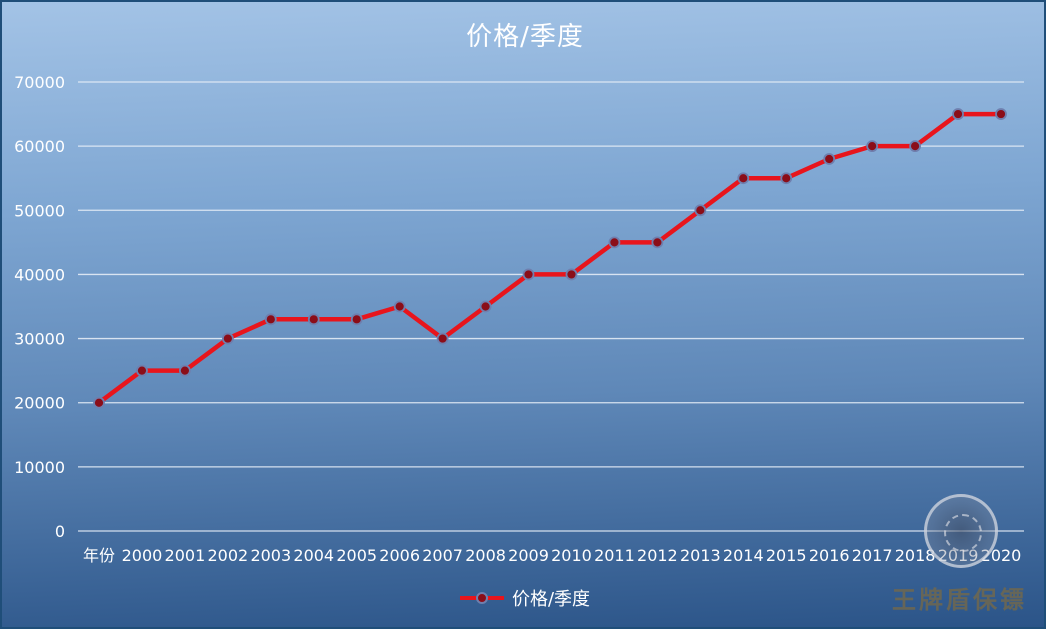  What do you see at coordinates (39, 467) in the screenshot?
I see `y-tick-label: 10000` at bounding box center [39, 467].